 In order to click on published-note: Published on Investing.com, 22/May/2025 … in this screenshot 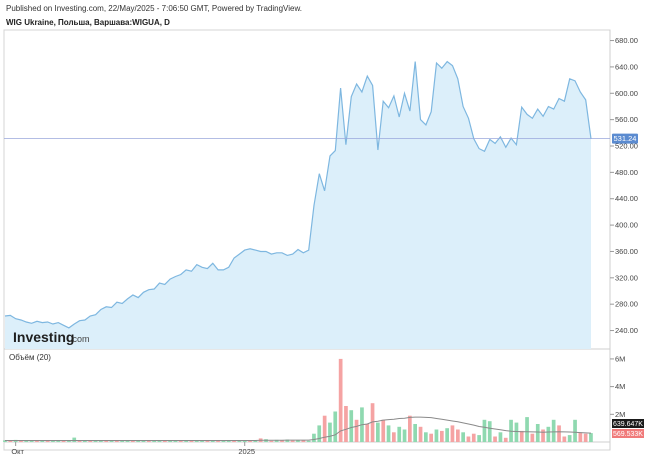, I will do `click(154, 8)`.